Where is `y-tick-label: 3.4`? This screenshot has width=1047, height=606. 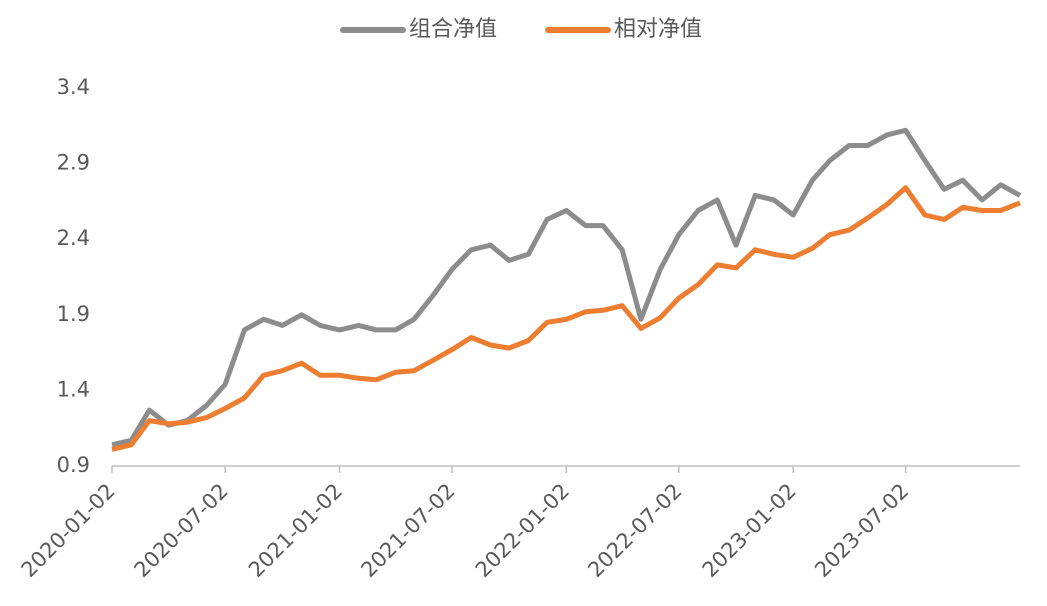
y-tick-label: 3.4 is located at coordinates (73, 87).